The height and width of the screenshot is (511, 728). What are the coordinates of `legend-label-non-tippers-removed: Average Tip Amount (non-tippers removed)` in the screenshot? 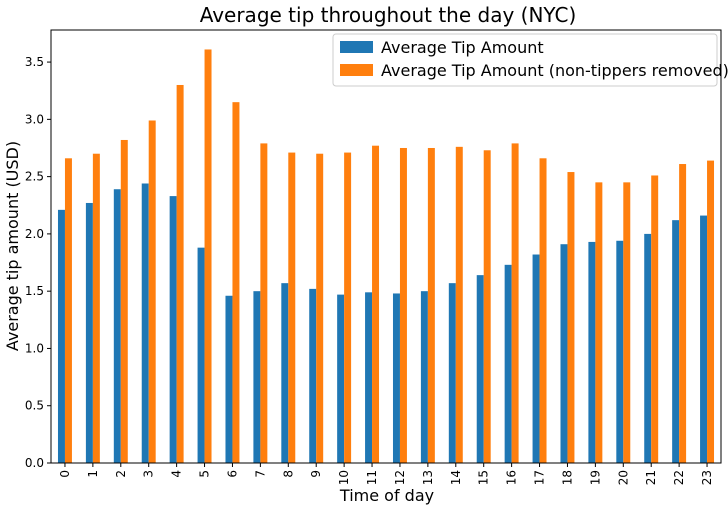 It's located at (554, 70).